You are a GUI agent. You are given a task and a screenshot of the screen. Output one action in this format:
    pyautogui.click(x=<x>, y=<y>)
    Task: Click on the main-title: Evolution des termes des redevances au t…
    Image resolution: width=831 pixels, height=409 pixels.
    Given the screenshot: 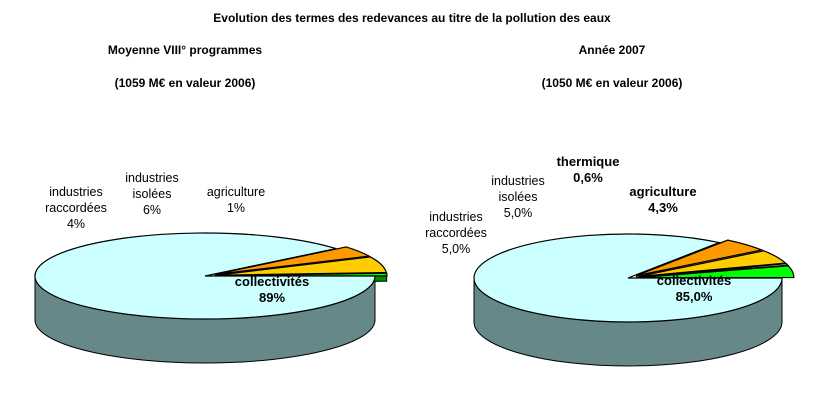 What is the action you would take?
    pyautogui.click(x=412, y=18)
    